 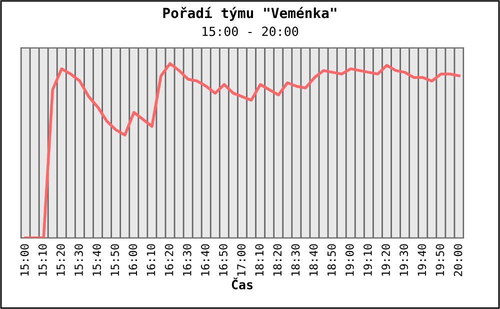 I want to click on x-tick-label: 16:20, so click(x=169, y=260).